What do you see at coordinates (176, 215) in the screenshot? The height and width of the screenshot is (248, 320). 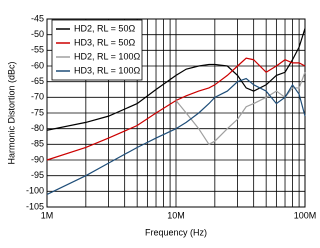 I see `x-tick-label: 10M` at bounding box center [176, 215].